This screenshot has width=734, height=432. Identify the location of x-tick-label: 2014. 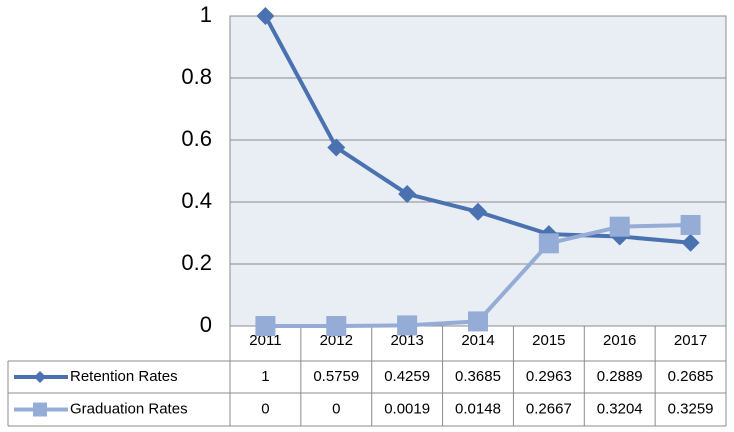
(477, 340).